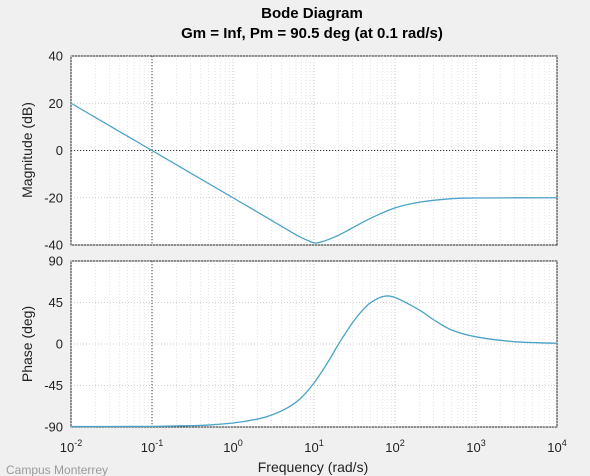 The height and width of the screenshot is (476, 590). I want to click on x-tick-label: 10⁴, so click(556, 446).